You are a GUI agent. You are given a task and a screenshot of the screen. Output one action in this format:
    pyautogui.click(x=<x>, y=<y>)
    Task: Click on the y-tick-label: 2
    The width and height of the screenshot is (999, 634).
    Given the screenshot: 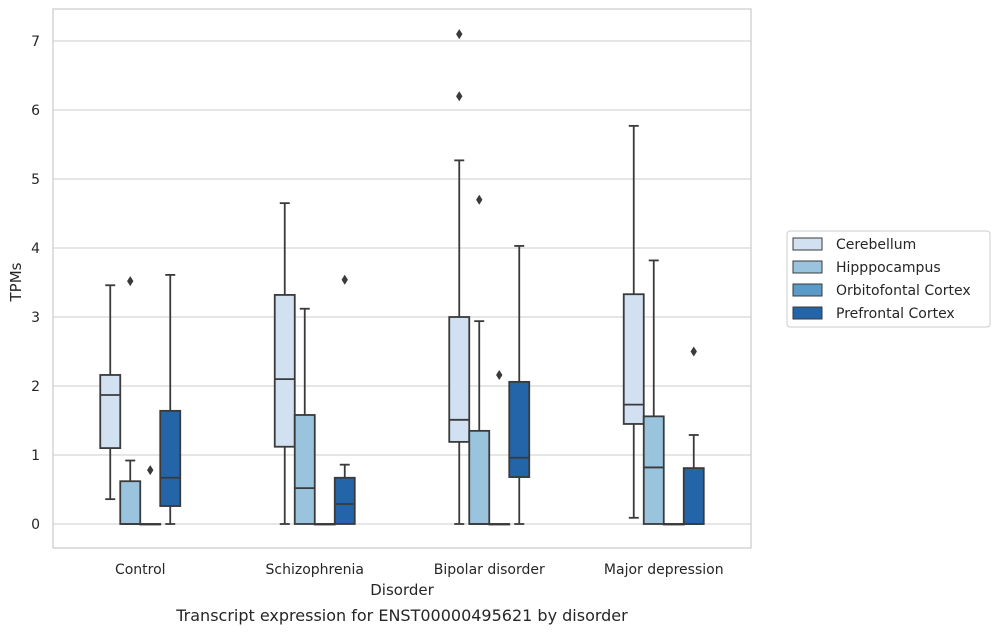 What is the action you would take?
    pyautogui.click(x=35, y=387)
    